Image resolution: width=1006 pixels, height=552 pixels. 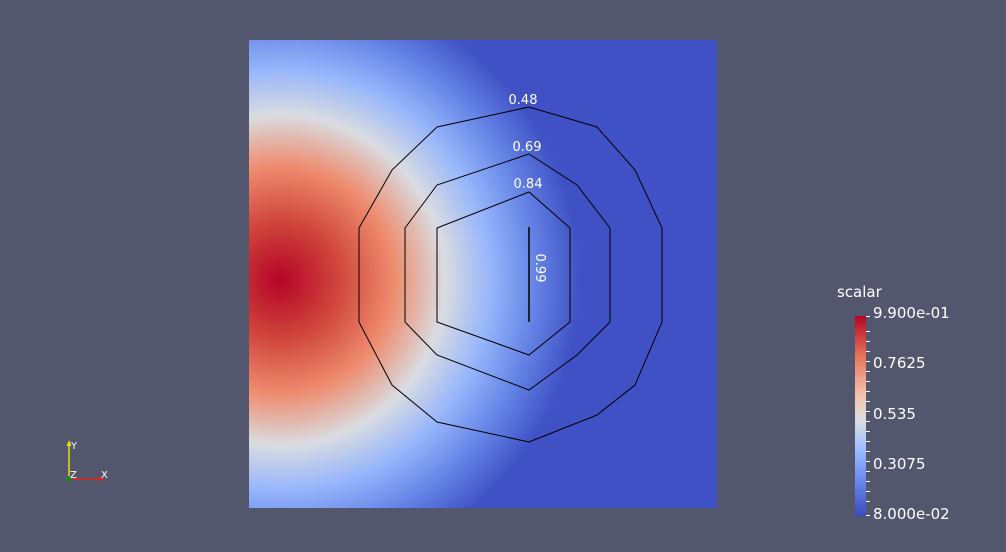 What do you see at coordinates (523, 100) in the screenshot?
I see `contour-label-048: 0.48` at bounding box center [523, 100].